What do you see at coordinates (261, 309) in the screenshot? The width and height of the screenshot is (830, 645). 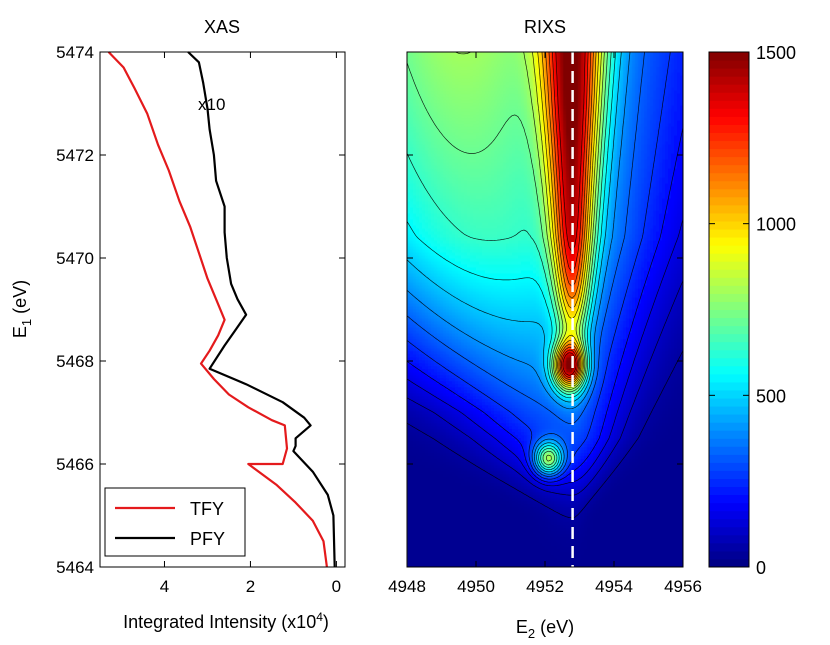 I see `xas-line-pfy` at bounding box center [261, 309].